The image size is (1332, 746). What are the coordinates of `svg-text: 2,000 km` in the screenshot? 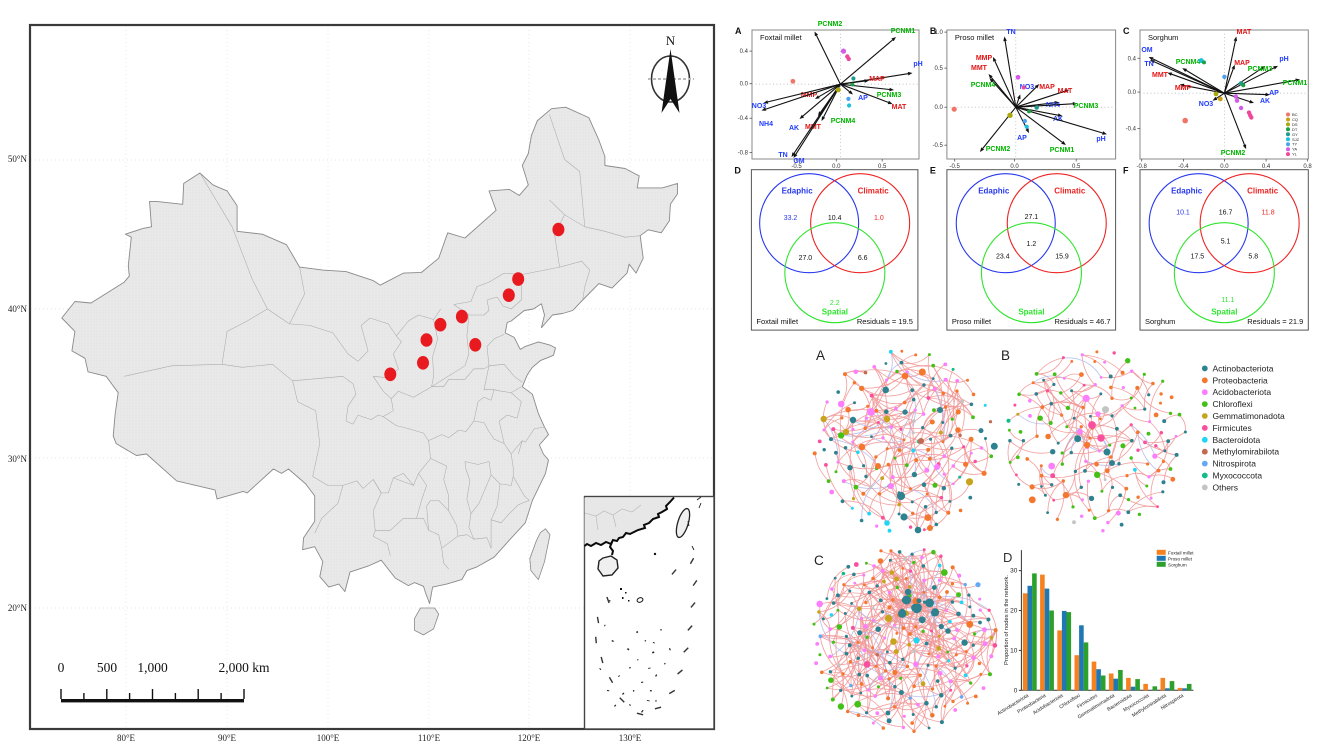 It's located at (244, 667).